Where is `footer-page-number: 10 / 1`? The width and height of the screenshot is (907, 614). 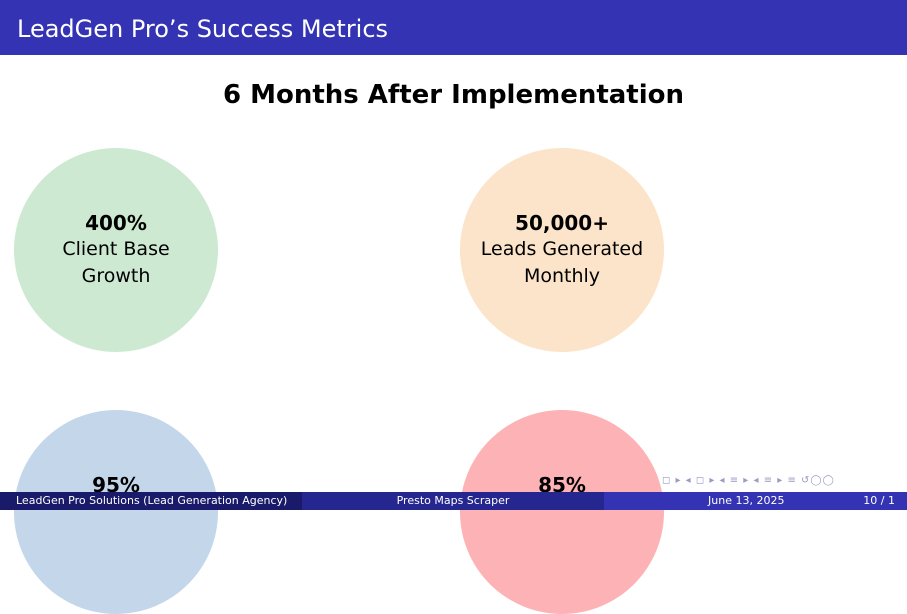 footer-page-number: 10 / 1 is located at coordinates (879, 500).